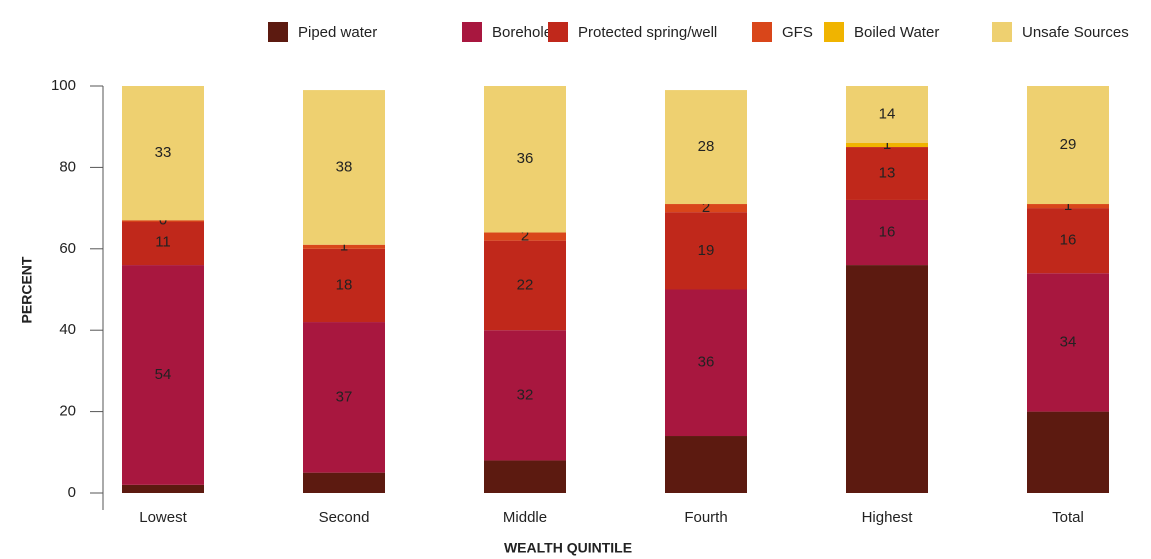 This screenshot has height=559, width=1151. I want to click on data-label: 54, so click(163, 374).